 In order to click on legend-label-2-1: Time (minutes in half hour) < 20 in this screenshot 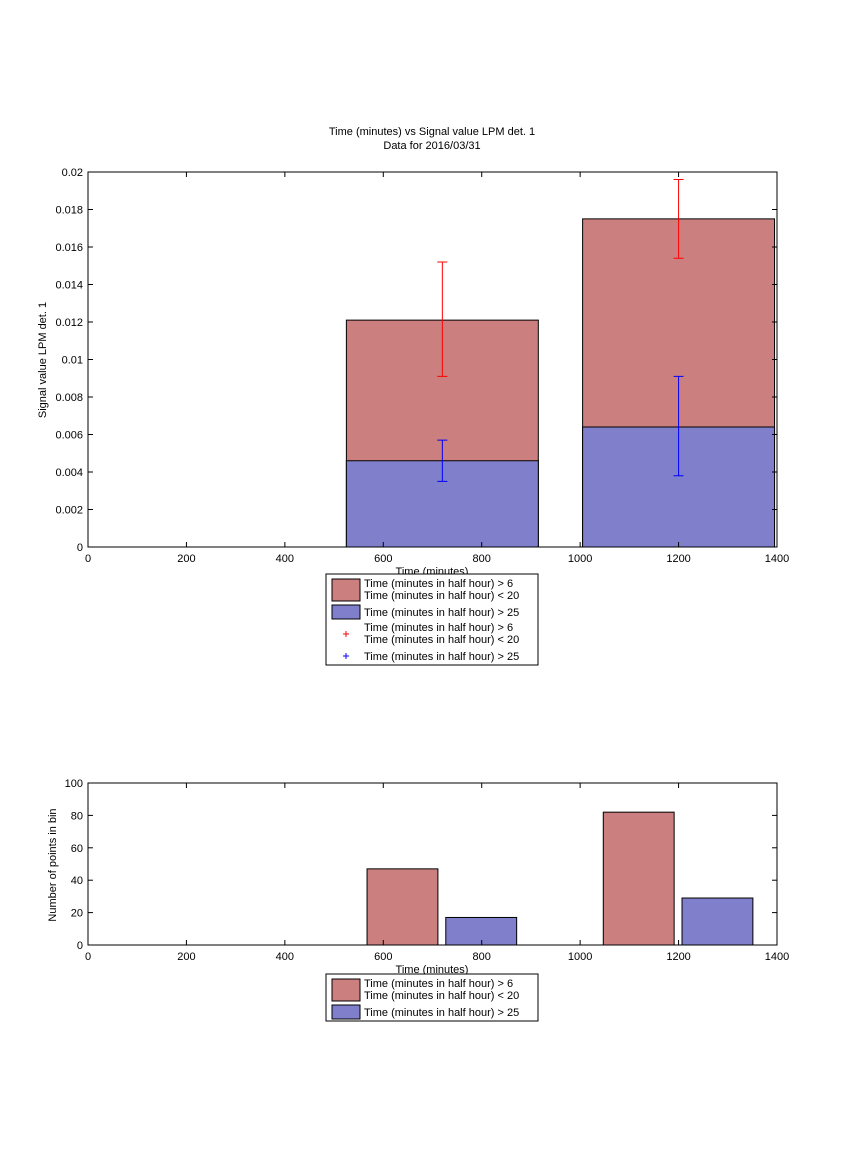, I will do `click(441, 640)`.